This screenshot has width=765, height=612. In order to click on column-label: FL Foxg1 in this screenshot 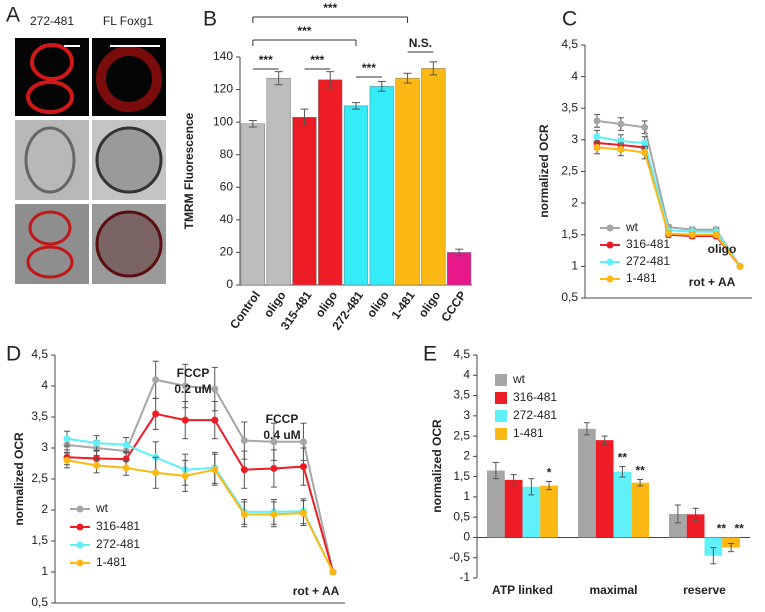, I will do `click(128, 21)`.